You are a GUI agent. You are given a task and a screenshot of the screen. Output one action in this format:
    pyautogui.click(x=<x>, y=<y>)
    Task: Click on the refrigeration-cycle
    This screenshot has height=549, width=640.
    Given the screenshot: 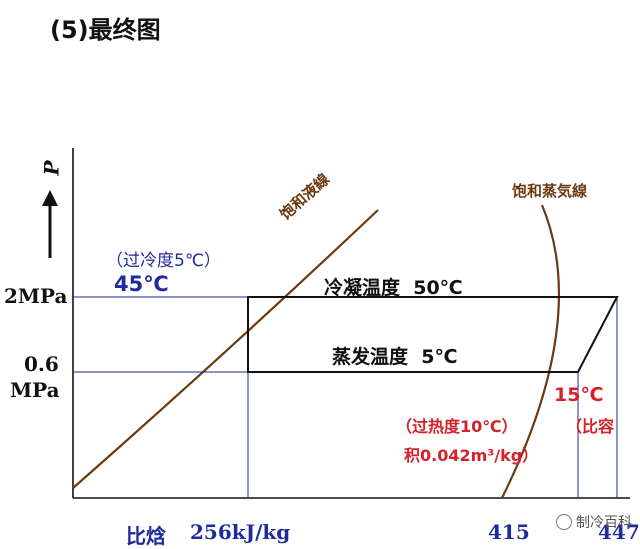 What is the action you would take?
    pyautogui.click(x=433, y=334)
    